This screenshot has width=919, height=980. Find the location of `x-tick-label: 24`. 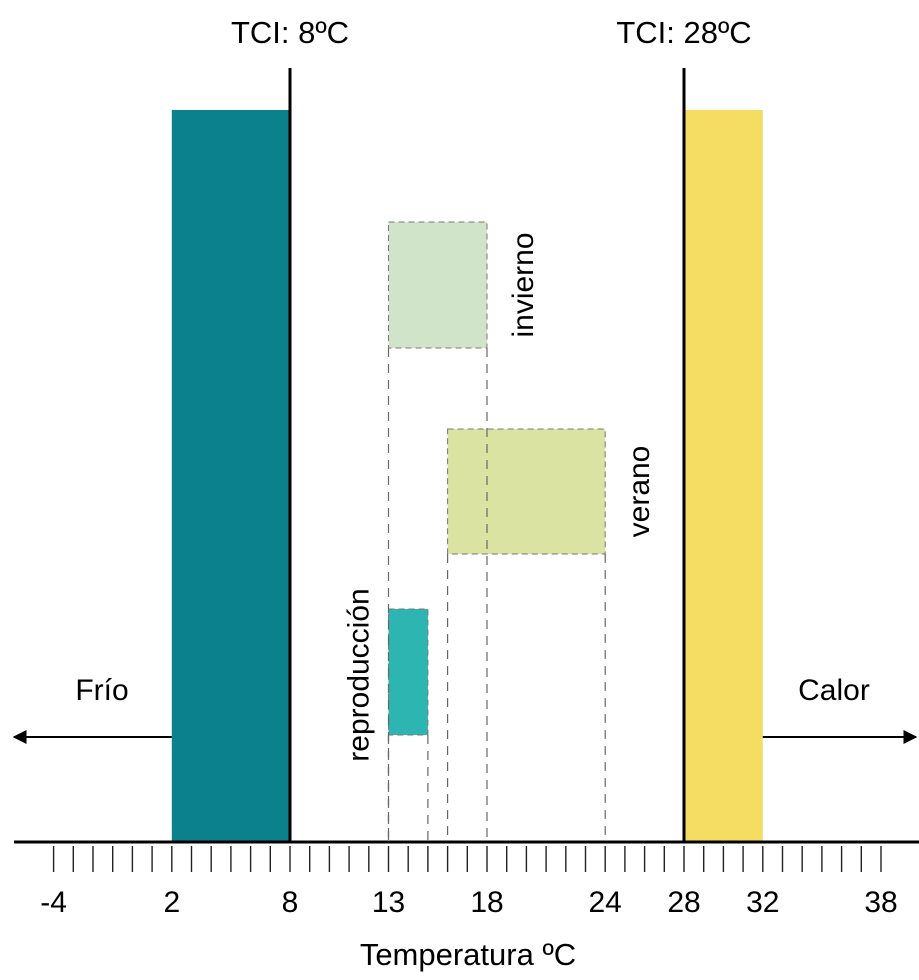

x-tick-label: 24 is located at coordinates (605, 902).